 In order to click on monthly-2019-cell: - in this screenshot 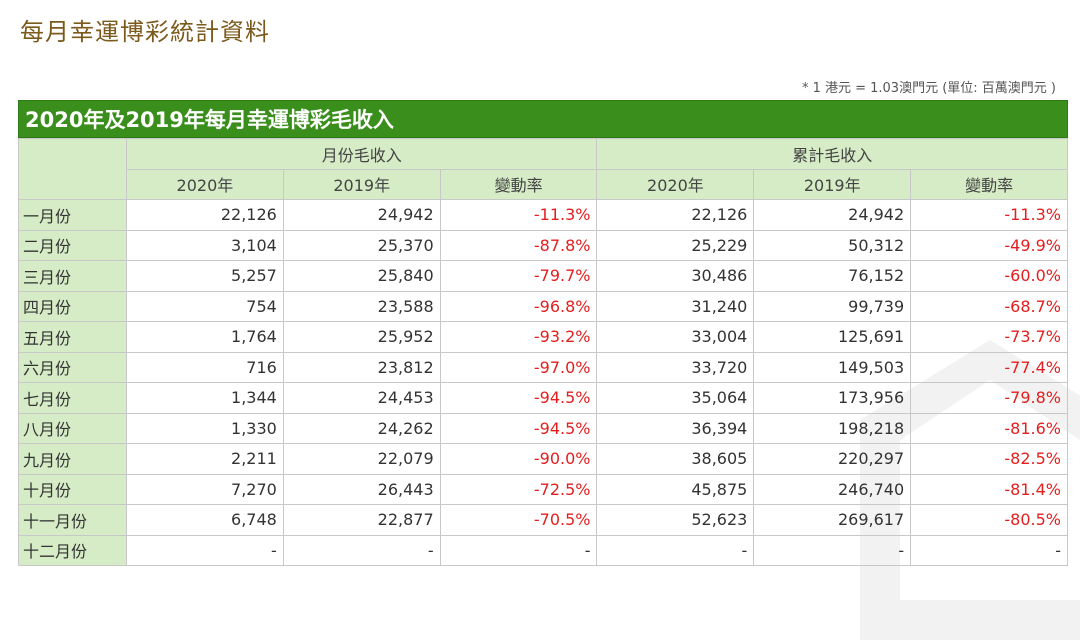, I will do `click(361, 550)`.